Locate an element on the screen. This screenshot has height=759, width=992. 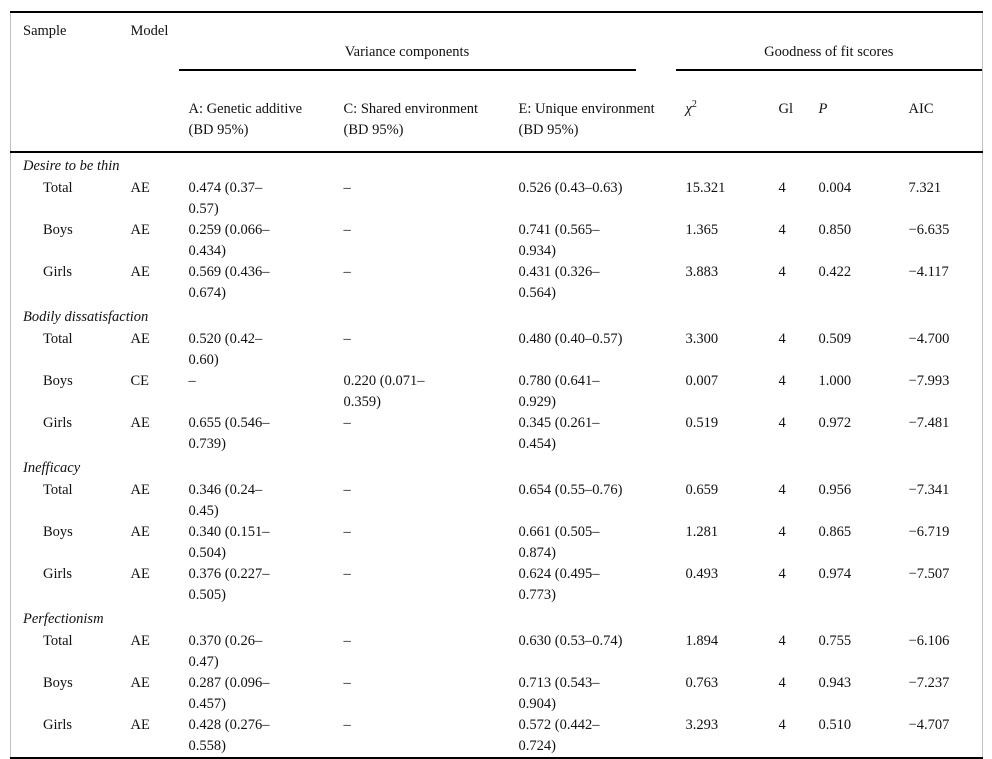
header-variance-components: Variance components is located at coordinates (427, 52).